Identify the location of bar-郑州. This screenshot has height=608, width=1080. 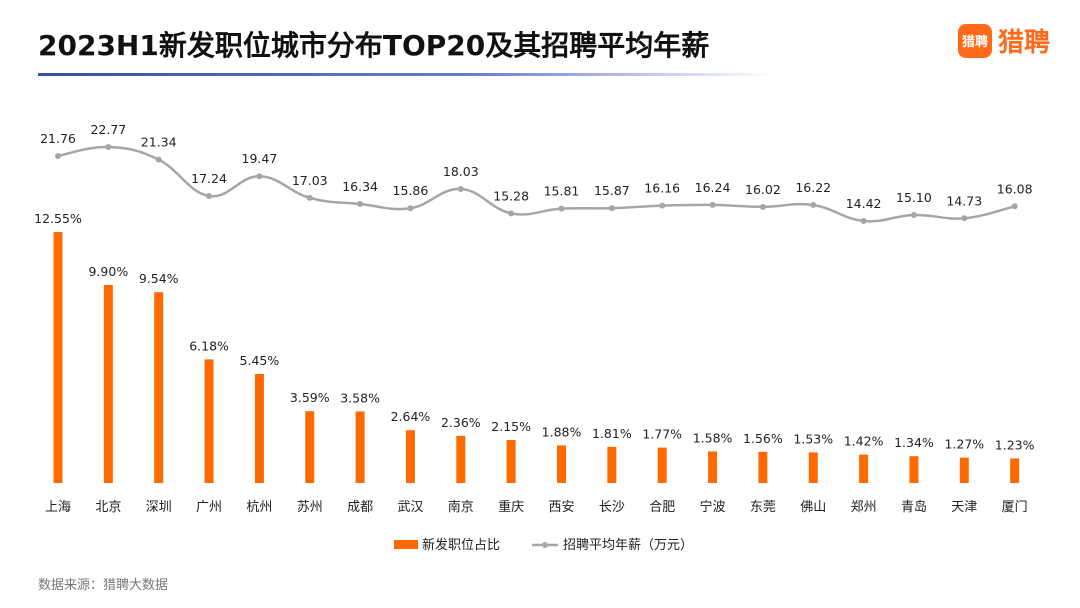
(864, 468).